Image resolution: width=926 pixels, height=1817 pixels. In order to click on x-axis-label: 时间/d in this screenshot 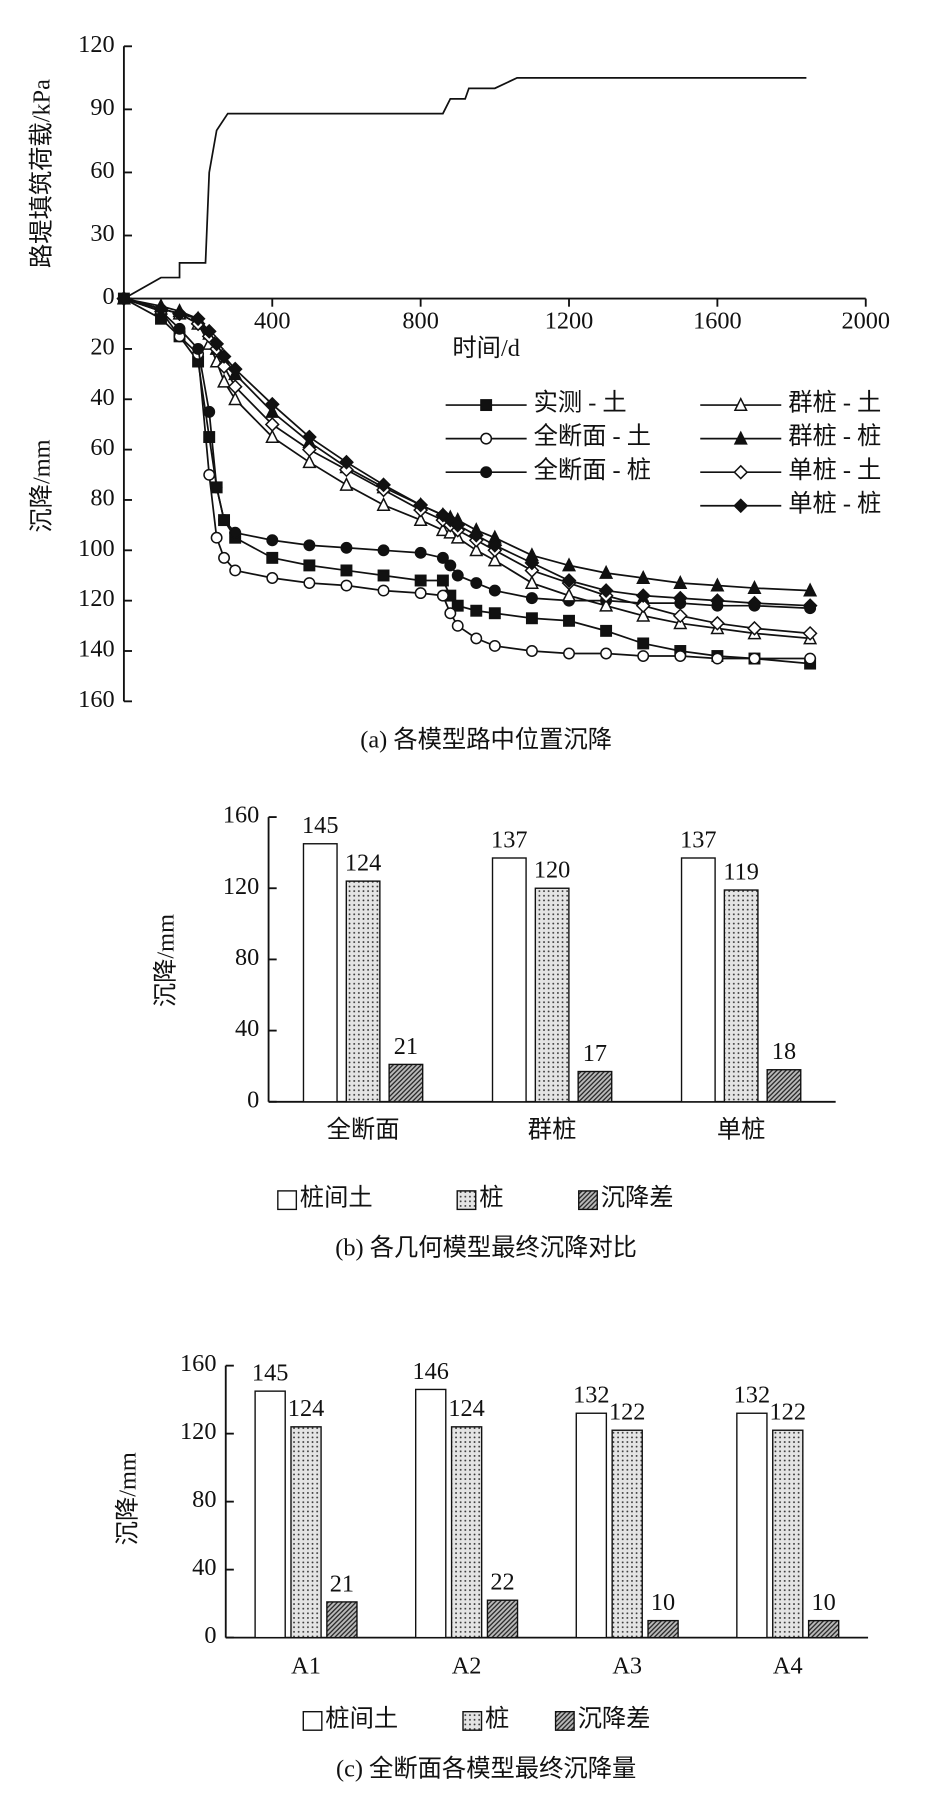, I will do `click(486, 348)`.